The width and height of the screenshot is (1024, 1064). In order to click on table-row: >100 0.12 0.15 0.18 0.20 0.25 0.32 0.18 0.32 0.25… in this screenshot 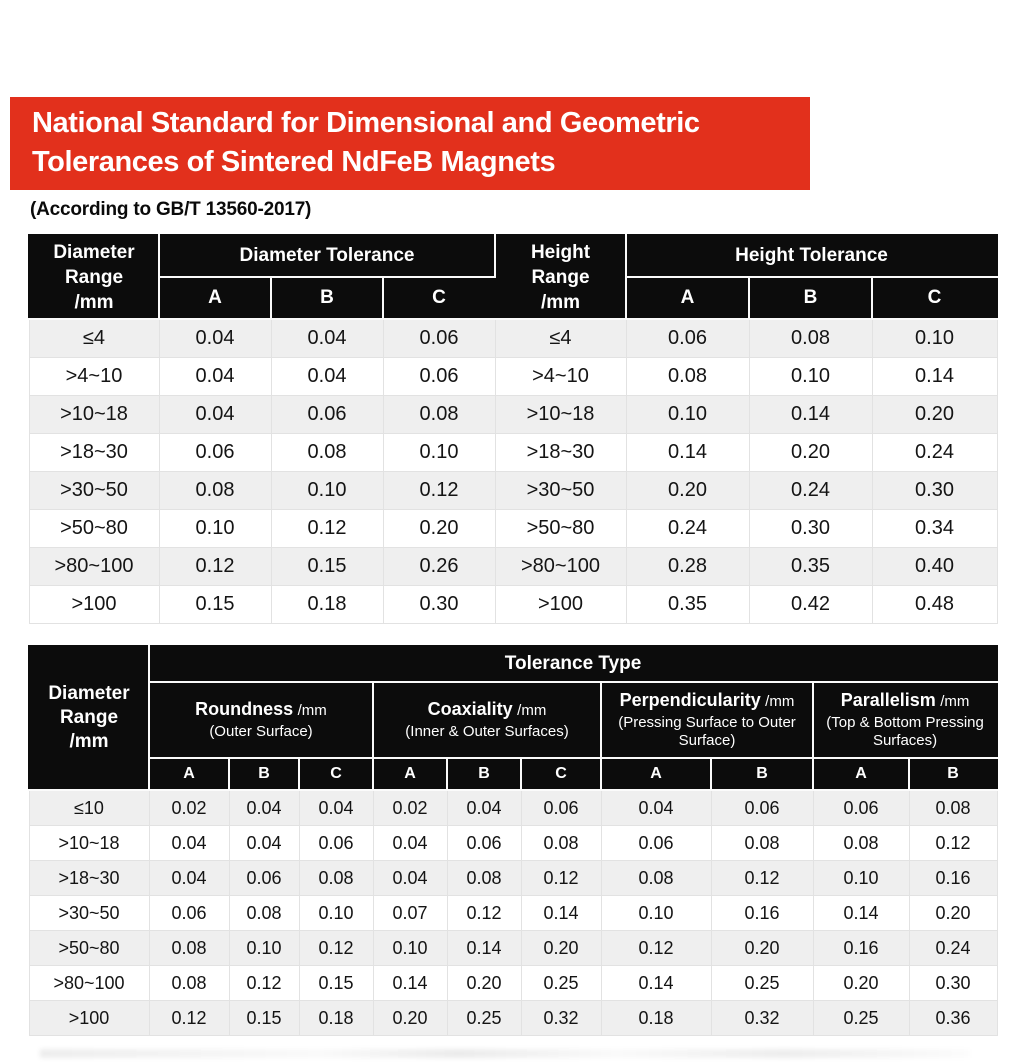, I will do `click(513, 1018)`.